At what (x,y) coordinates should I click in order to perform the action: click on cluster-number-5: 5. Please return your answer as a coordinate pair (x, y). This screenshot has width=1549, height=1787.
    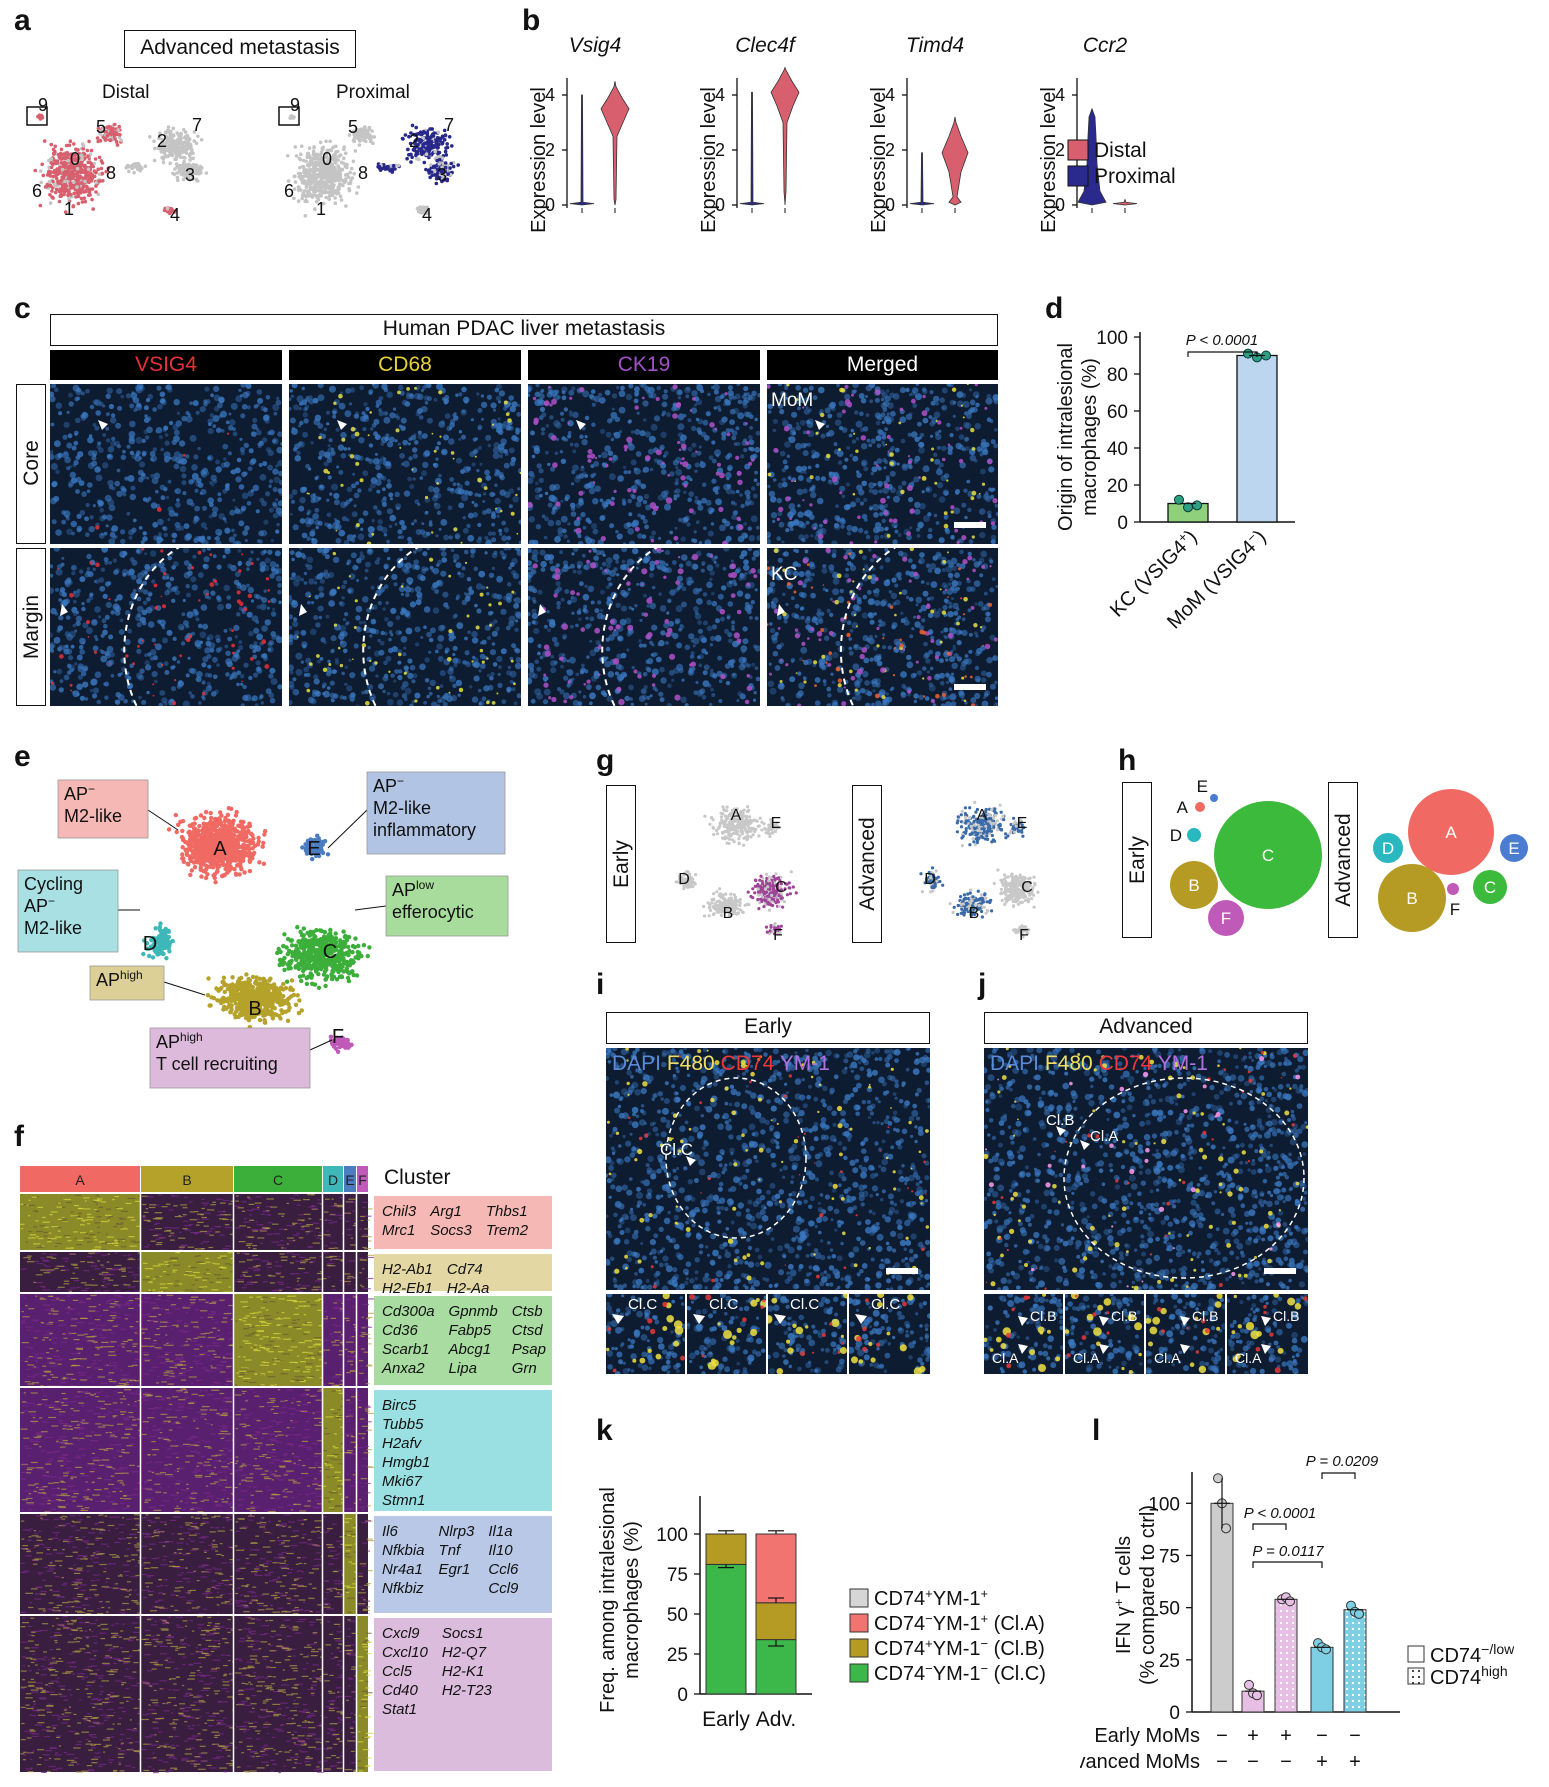
    Looking at the image, I should click on (101, 127).